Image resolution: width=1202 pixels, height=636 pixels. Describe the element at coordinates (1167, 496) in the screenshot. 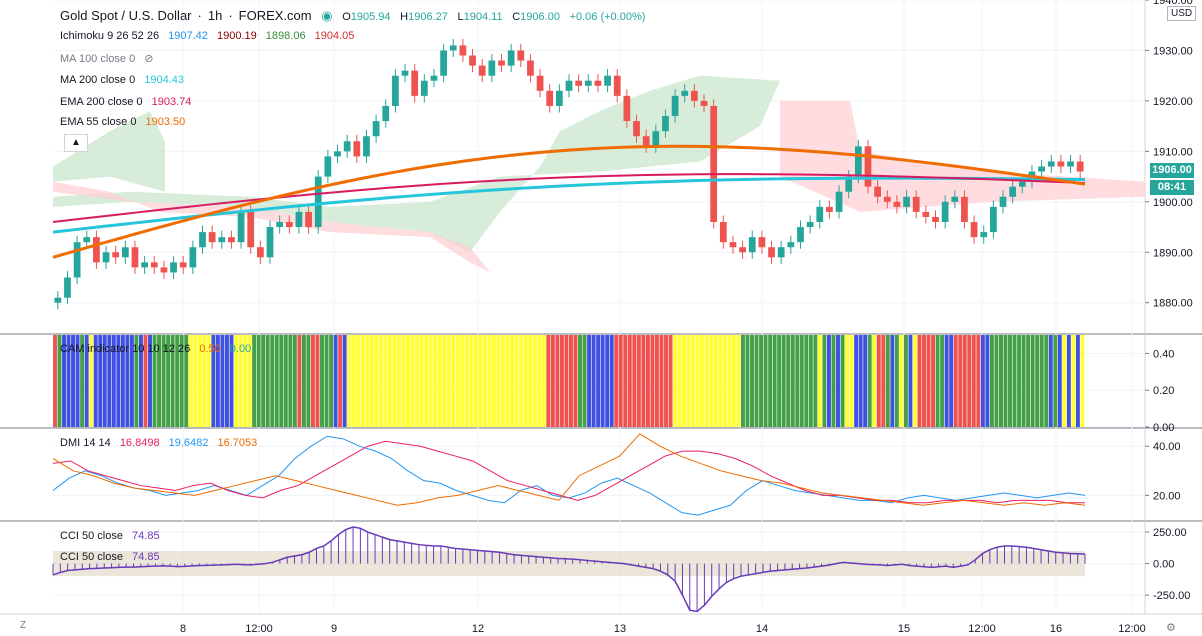

I see `dmi-axis-label: 20.00` at that location.